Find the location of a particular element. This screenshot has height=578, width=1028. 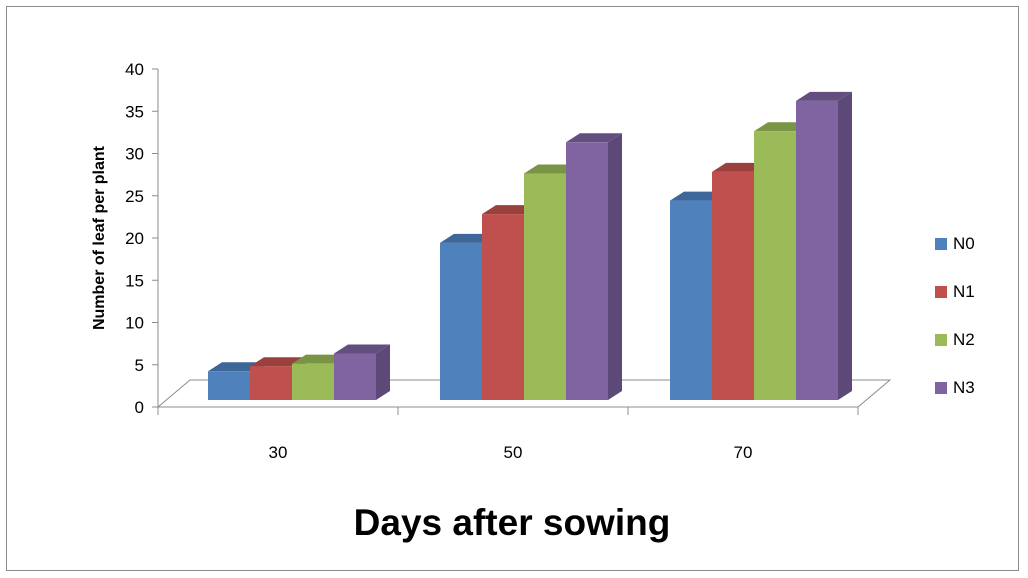

y-tick-labels: 0 5 10 15 20 25 30 35 40 is located at coordinates (134, 238).